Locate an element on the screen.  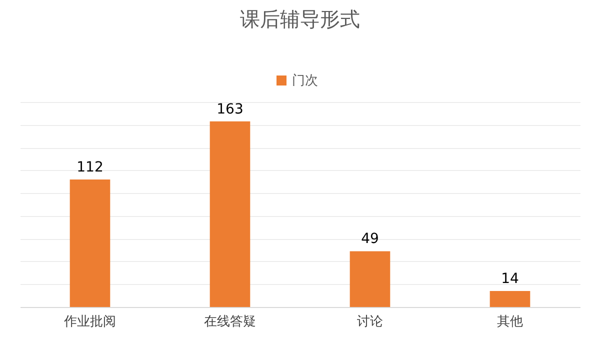
x-tick-label: 作业批阅 is located at coordinates (89, 322).